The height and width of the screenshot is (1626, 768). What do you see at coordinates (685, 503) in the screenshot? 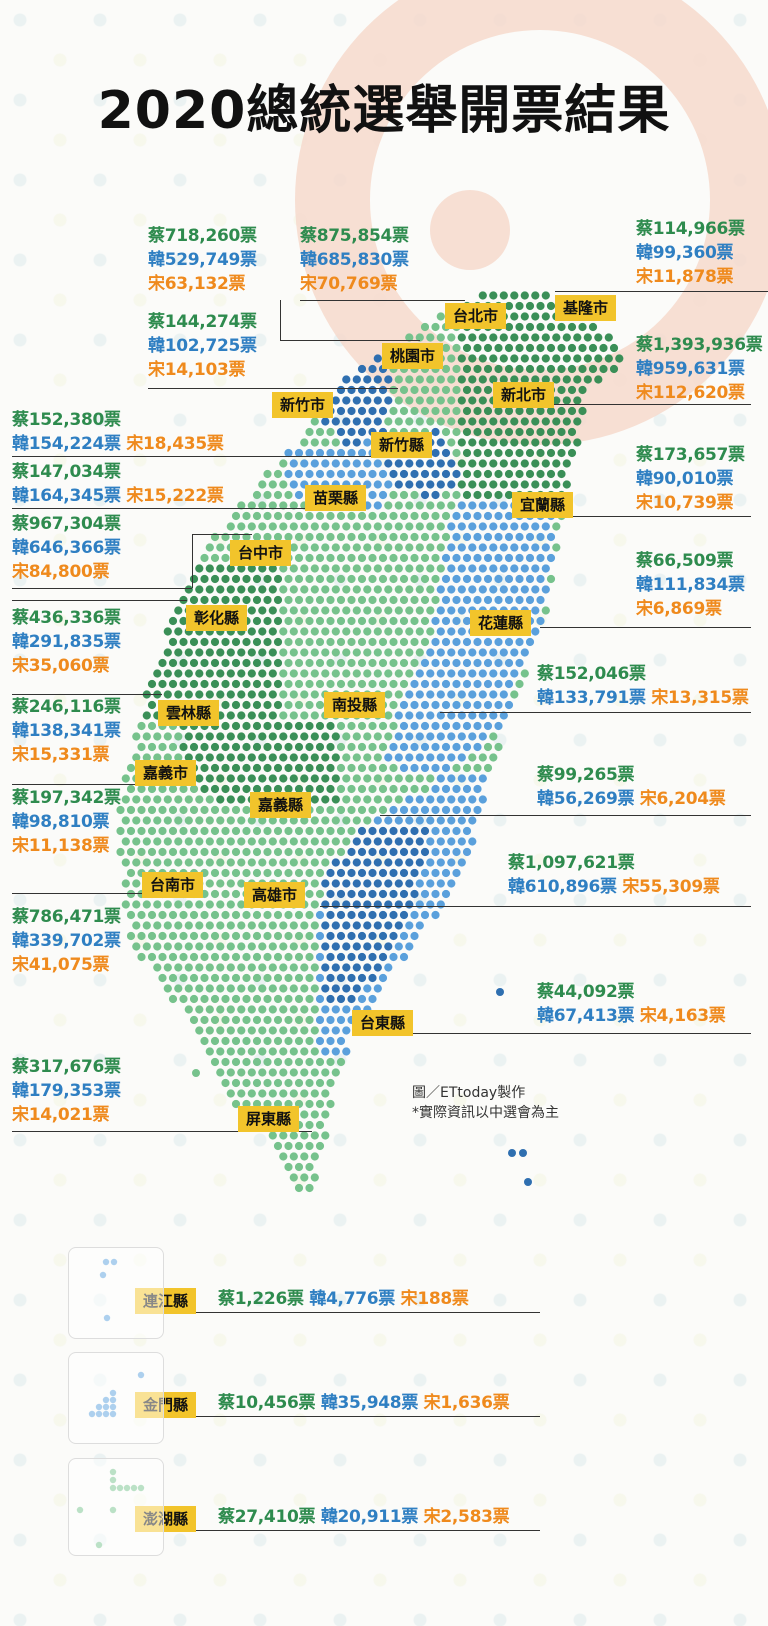
I see `soong-votes: 宋10,739票` at bounding box center [685, 503].